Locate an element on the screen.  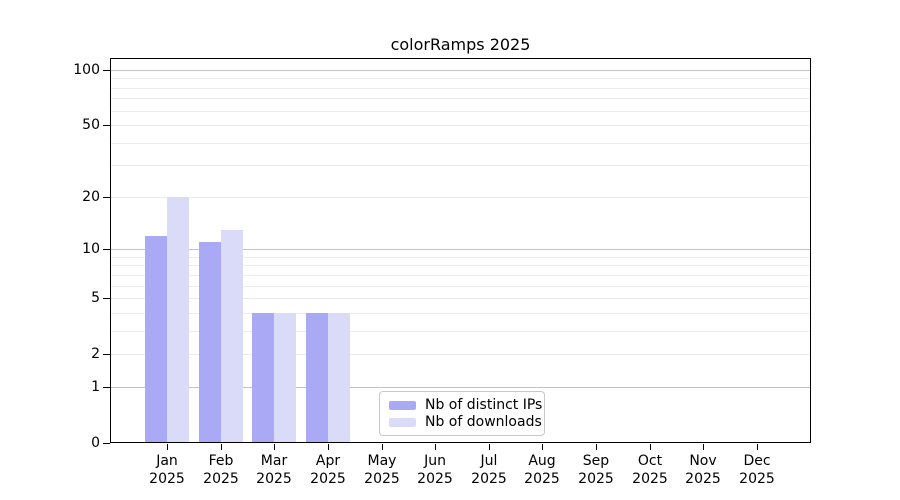
x-tick-label: Nov 2025 is located at coordinates (703, 470).